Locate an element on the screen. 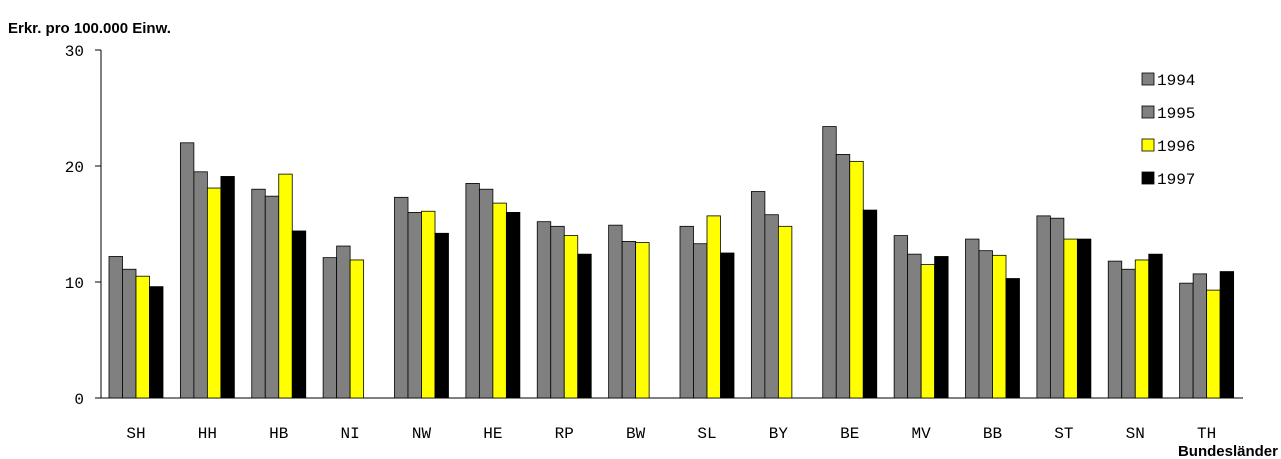 The width and height of the screenshot is (1281, 459). x-tick-label: SL is located at coordinates (706, 434).